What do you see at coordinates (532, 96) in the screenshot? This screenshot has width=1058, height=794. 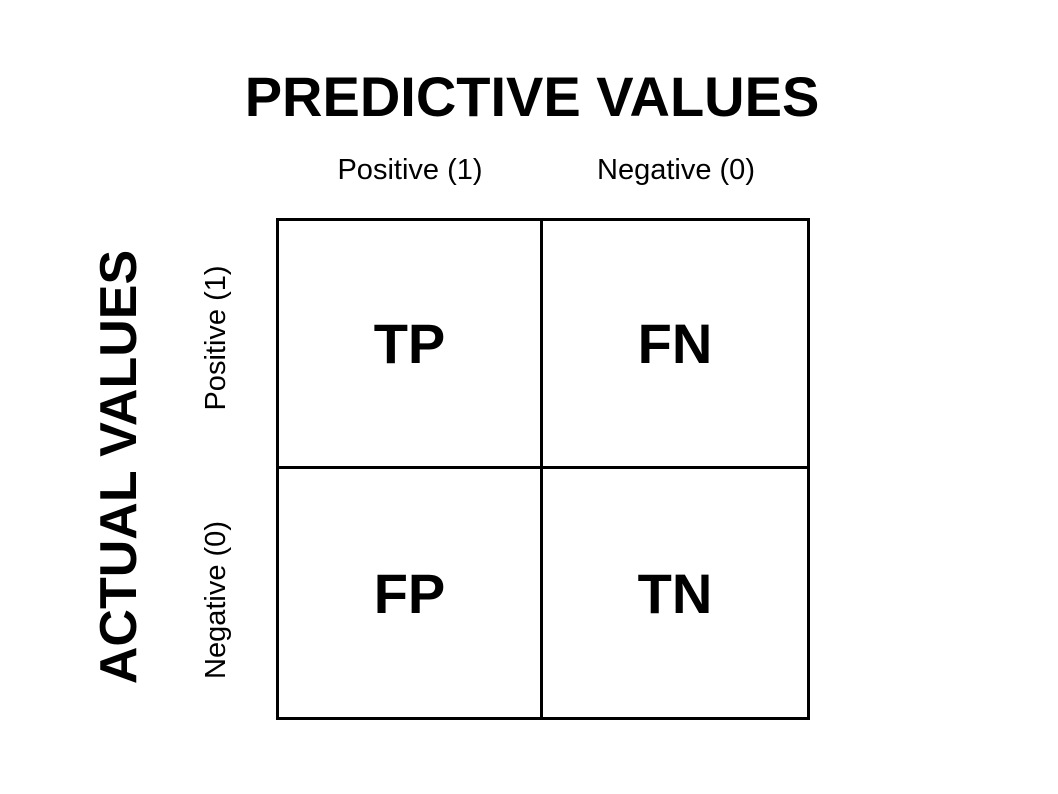 I see `predictive-values-title: PREDICTIVE VALUES` at bounding box center [532, 96].